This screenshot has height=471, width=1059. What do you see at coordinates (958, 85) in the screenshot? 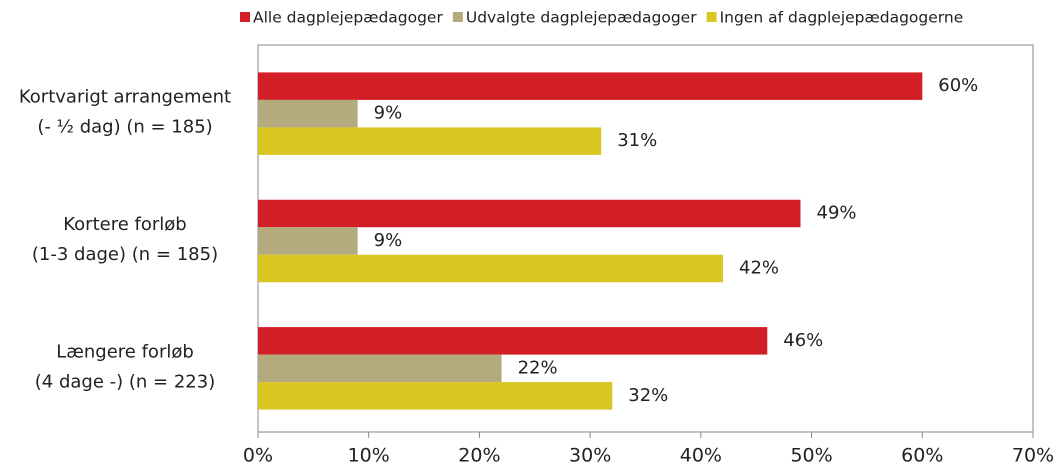
I see `value-label: 60%` at bounding box center [958, 85].